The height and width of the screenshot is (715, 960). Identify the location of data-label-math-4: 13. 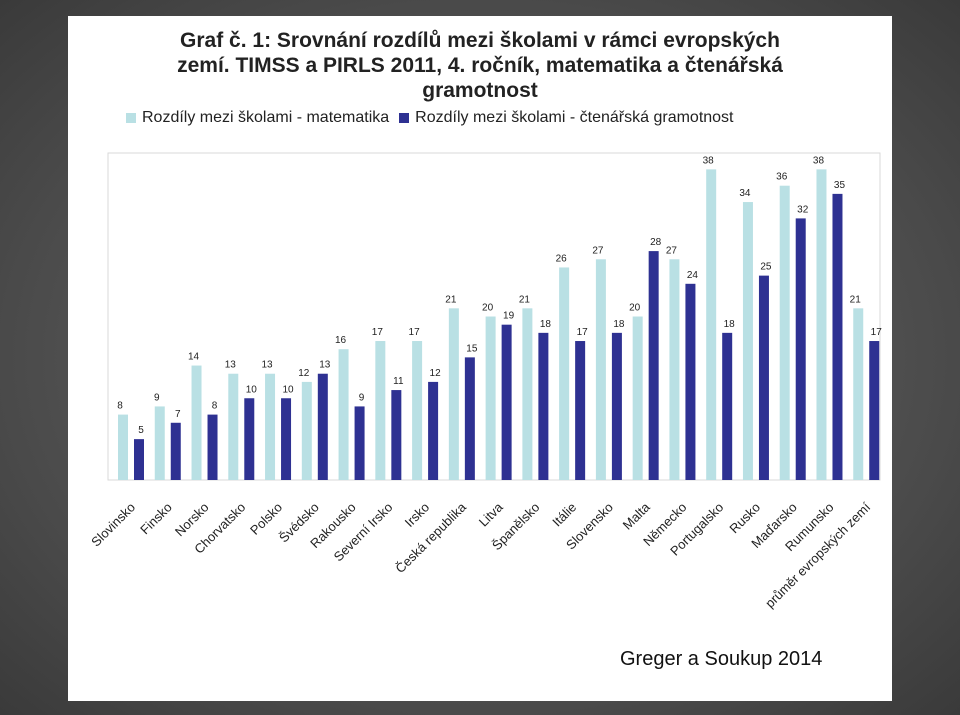
(267, 365).